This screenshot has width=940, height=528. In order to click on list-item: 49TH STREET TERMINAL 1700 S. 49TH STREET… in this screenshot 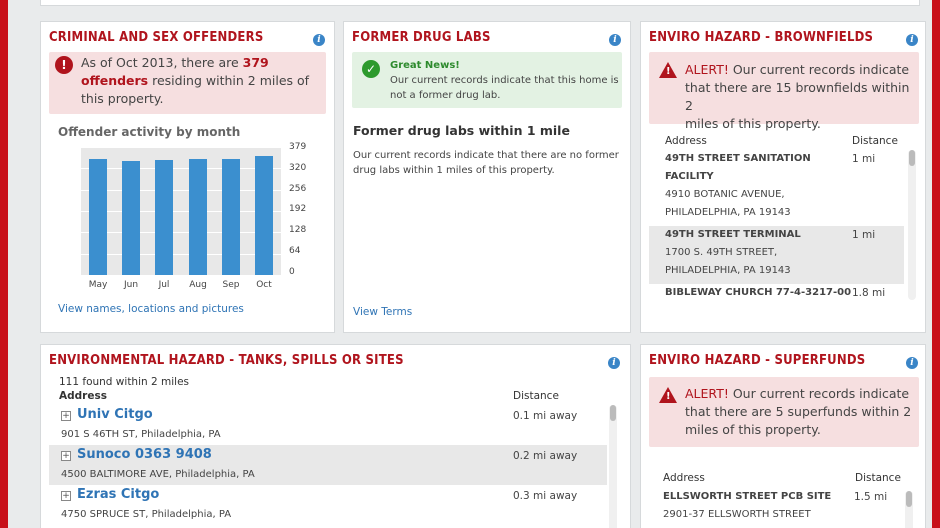, I will do `click(776, 255)`.